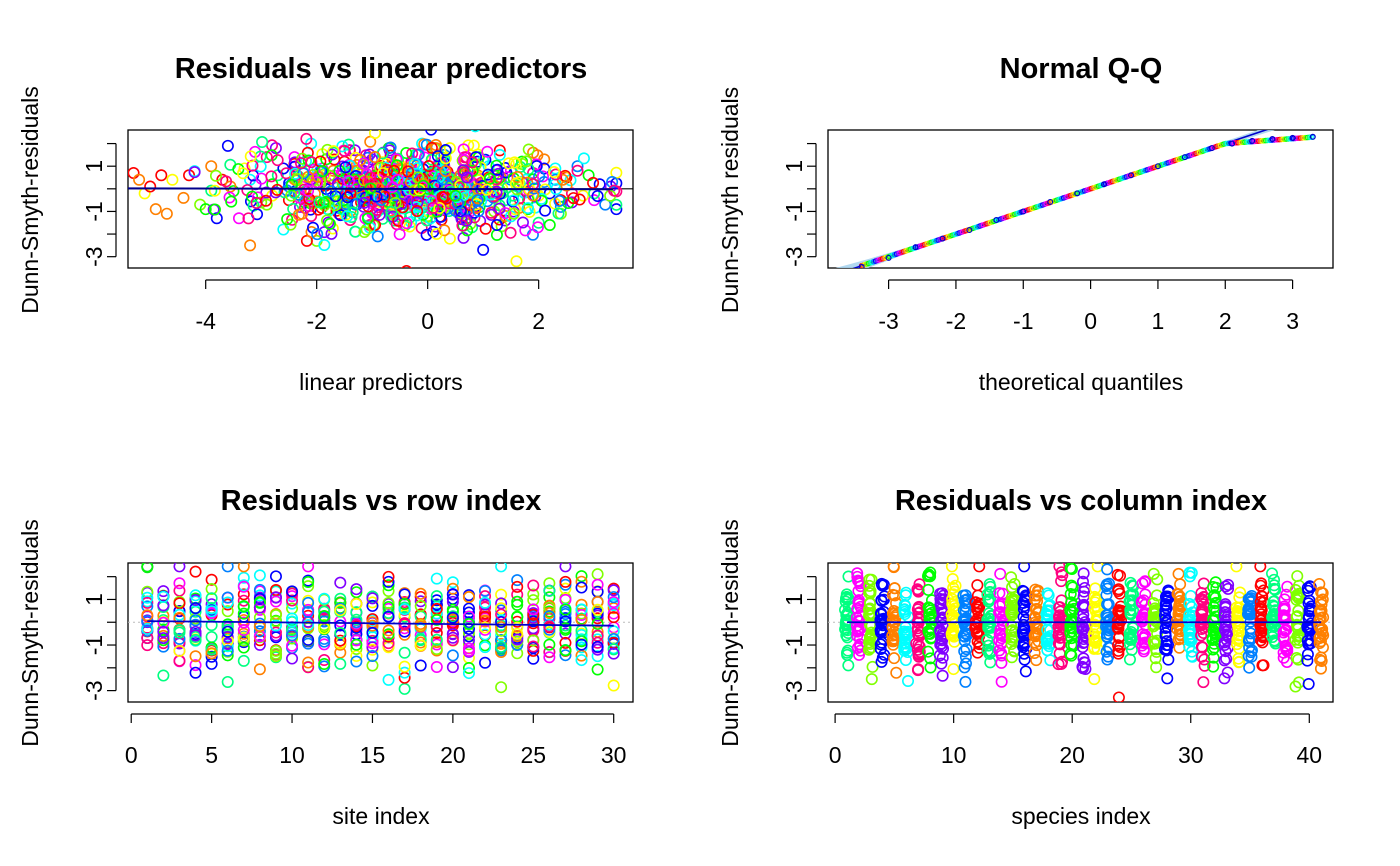 The width and height of the screenshot is (1400, 866). Describe the element at coordinates (316, 321) in the screenshot. I see `x-tick-label: -2` at that location.